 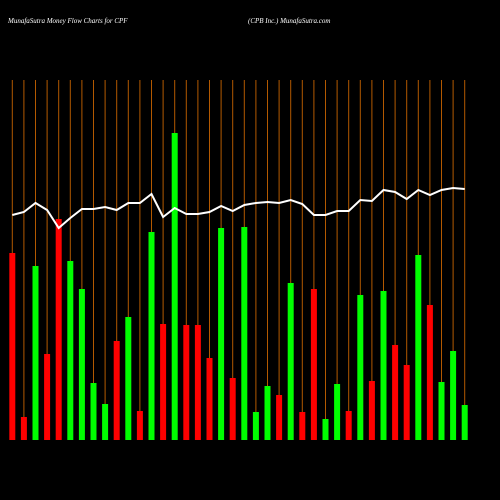 I want to click on money-flow-line, so click(x=238, y=208).